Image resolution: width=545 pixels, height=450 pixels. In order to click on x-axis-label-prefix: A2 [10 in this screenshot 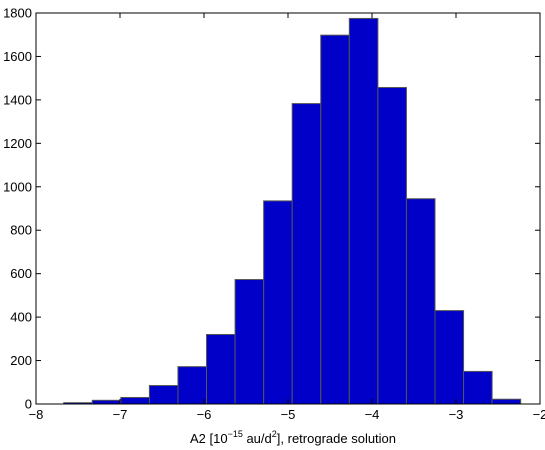, I will do `click(209, 438)`.